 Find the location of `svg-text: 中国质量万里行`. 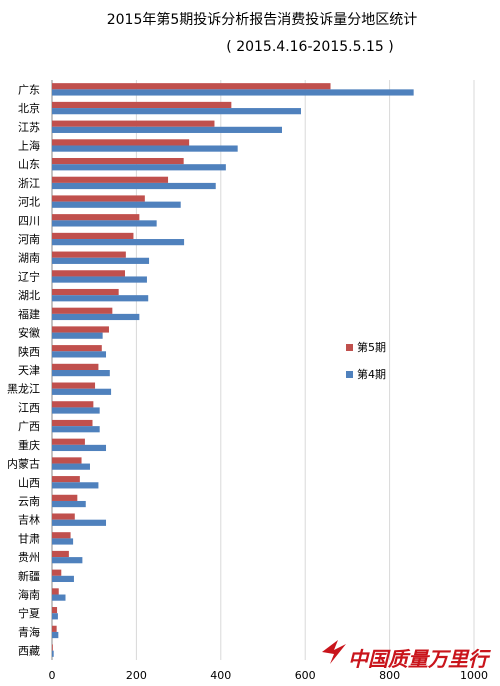

svg-text: 中国质量万里行 is located at coordinates (419, 659).